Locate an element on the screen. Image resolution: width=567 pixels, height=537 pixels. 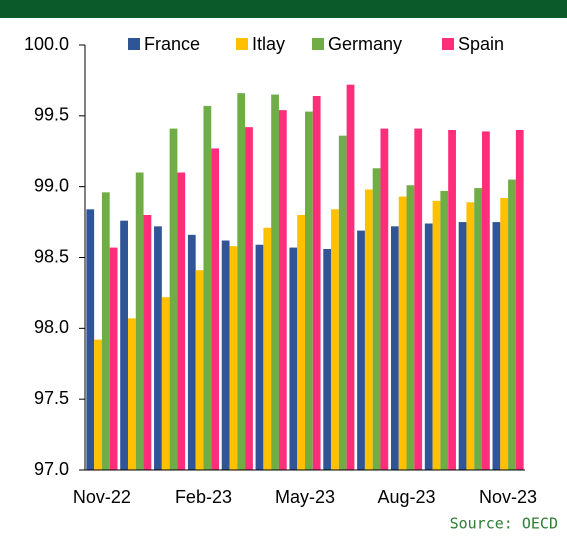
x-tick-label: Aug-23 is located at coordinates (407, 497).